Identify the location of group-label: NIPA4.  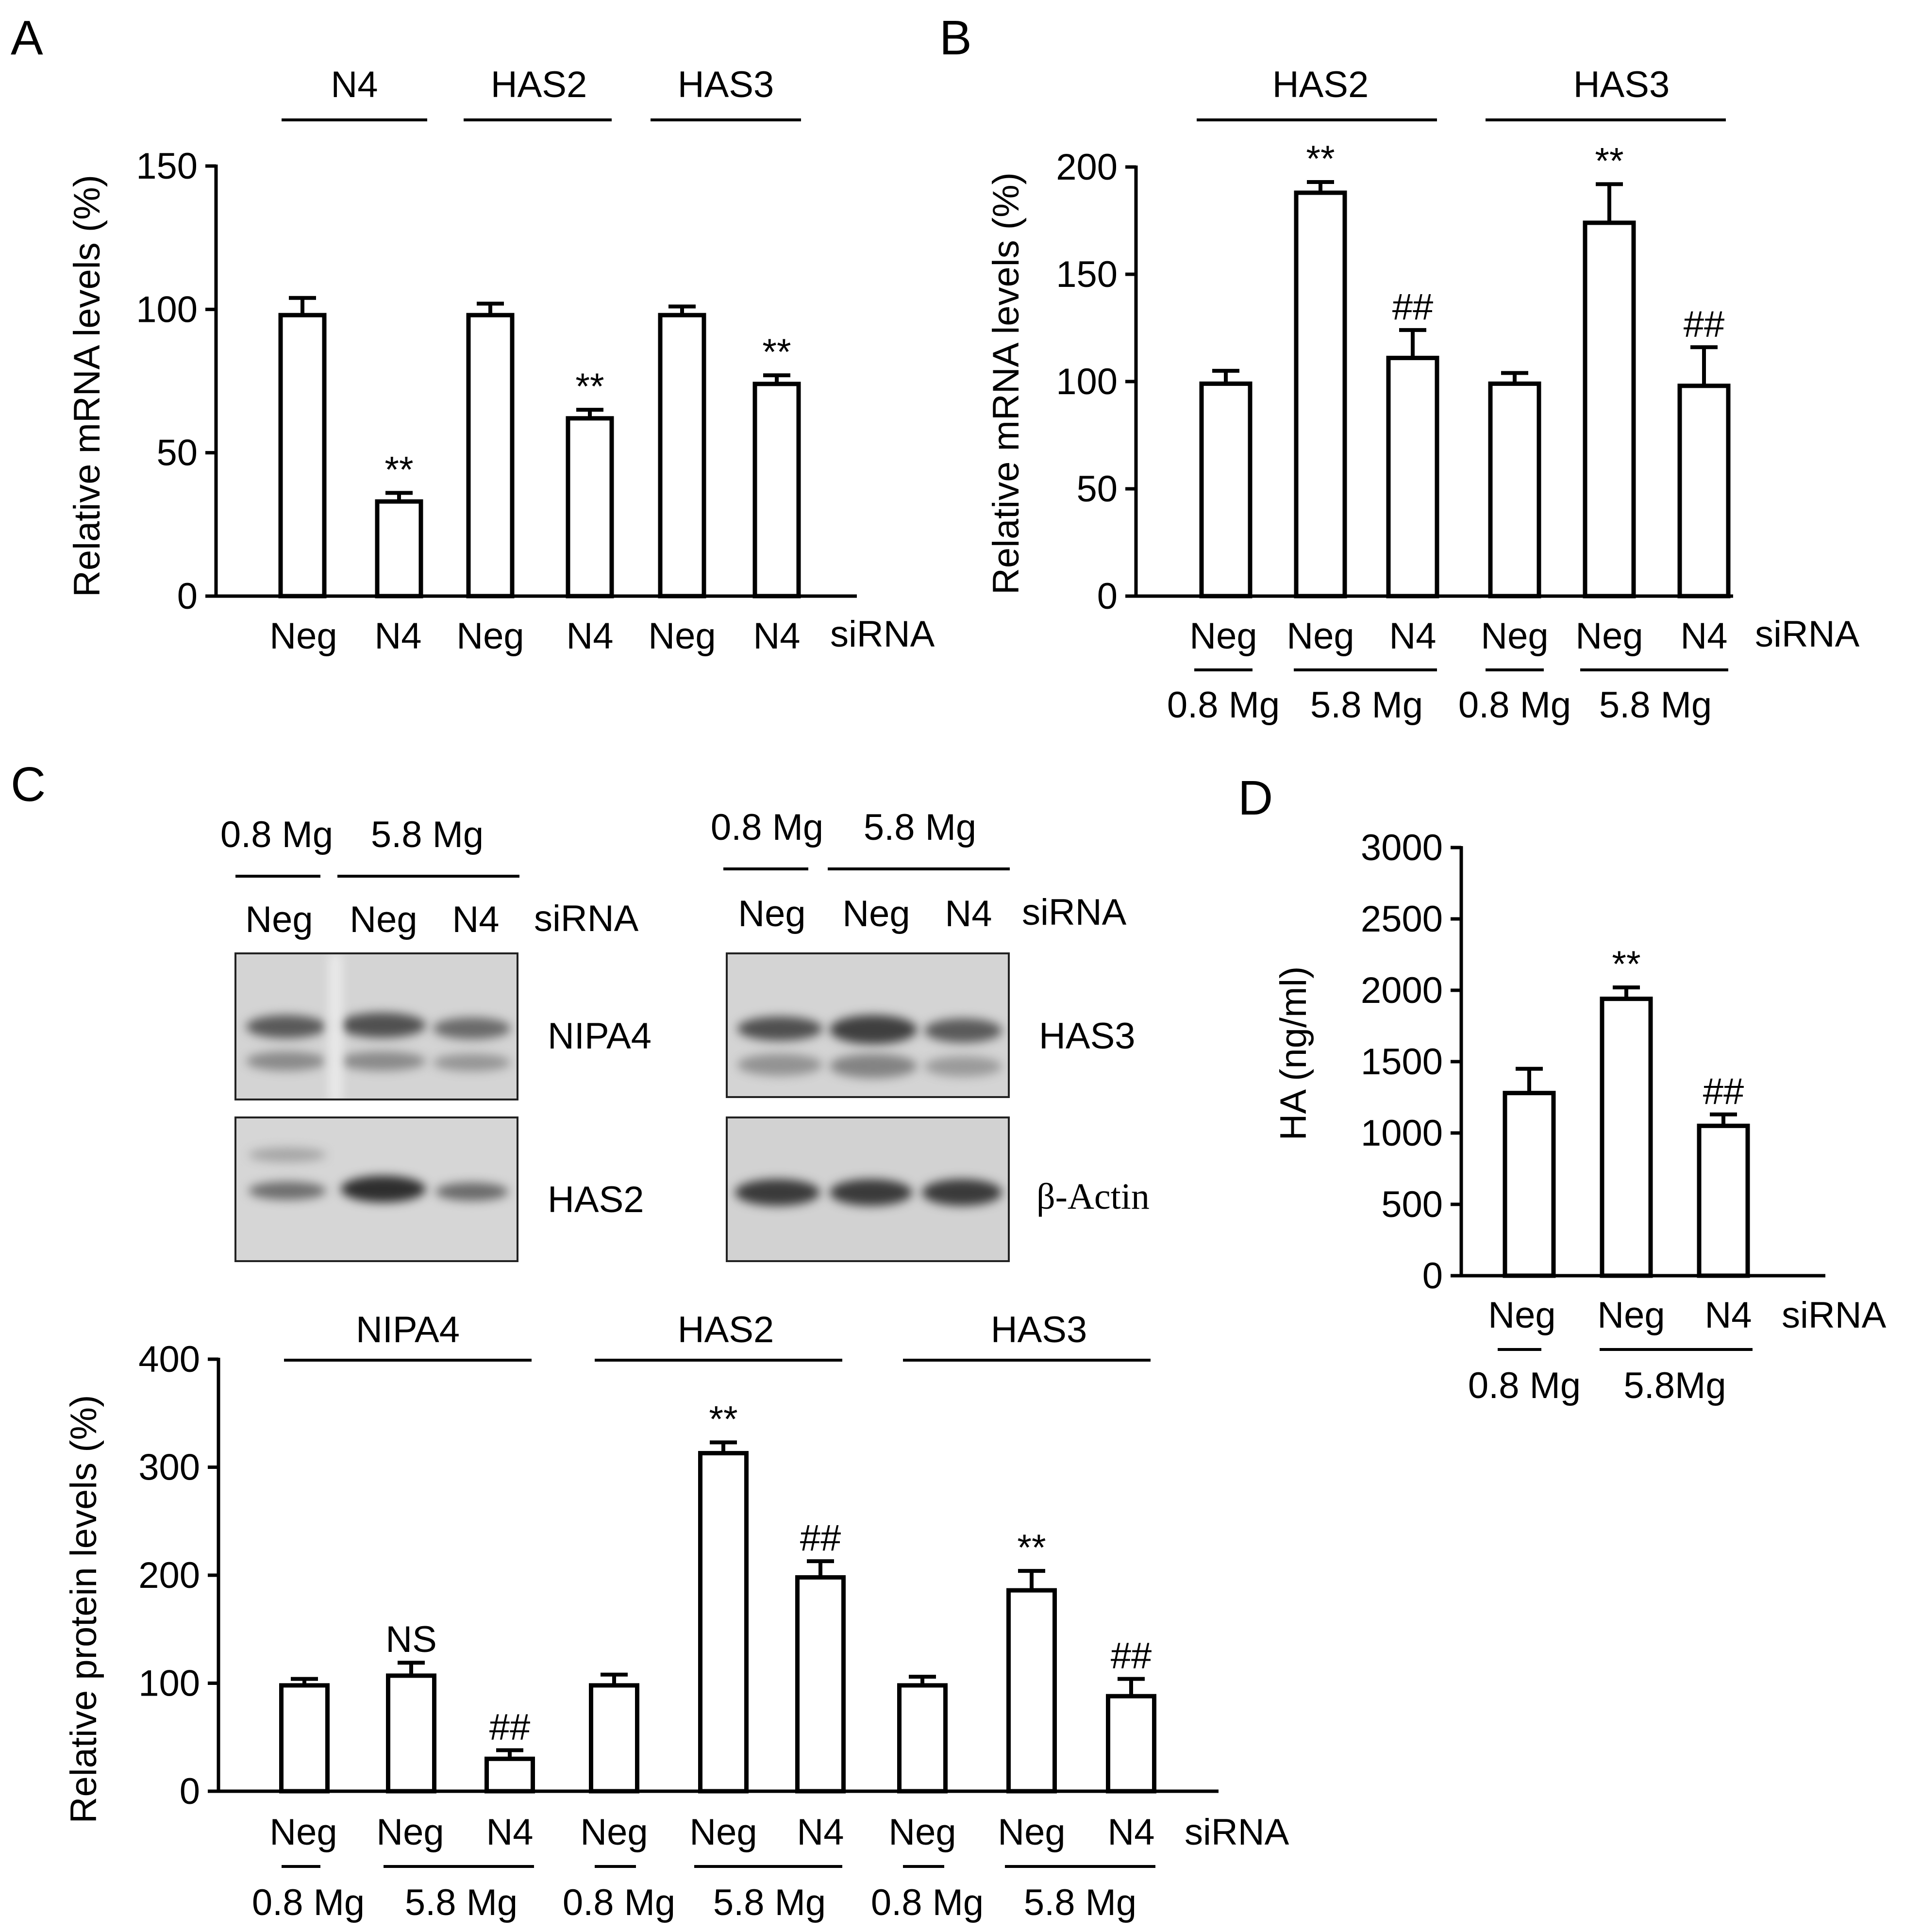
(408, 1329).